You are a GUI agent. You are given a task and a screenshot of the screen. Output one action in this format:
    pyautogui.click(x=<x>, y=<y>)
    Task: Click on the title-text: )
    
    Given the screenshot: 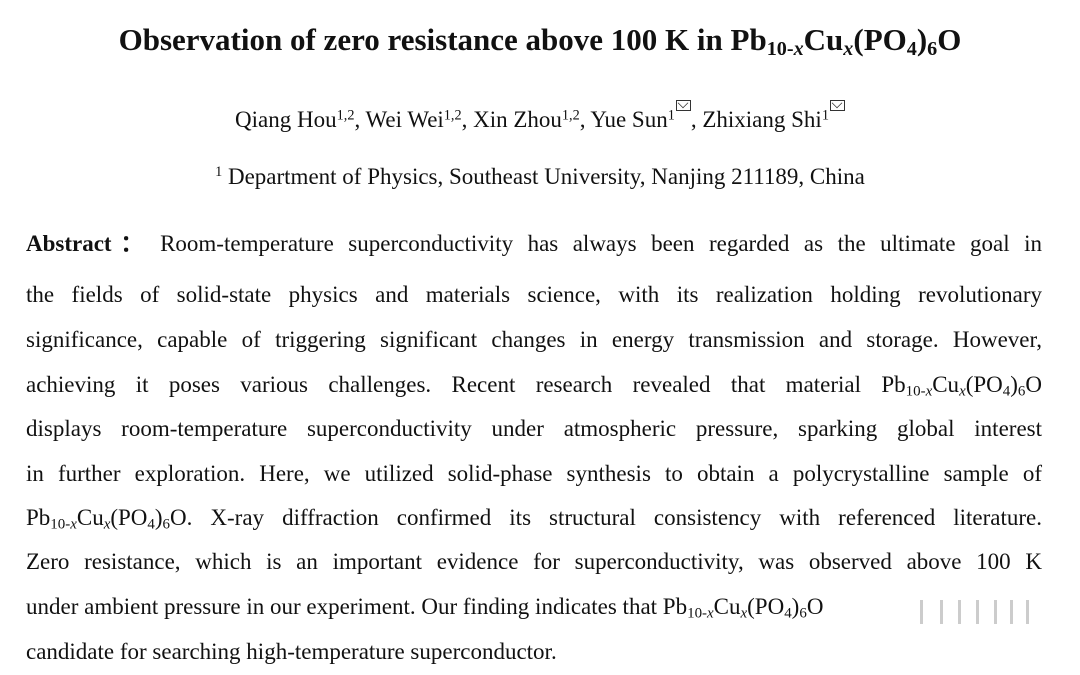 What is the action you would take?
    pyautogui.click(x=922, y=39)
    